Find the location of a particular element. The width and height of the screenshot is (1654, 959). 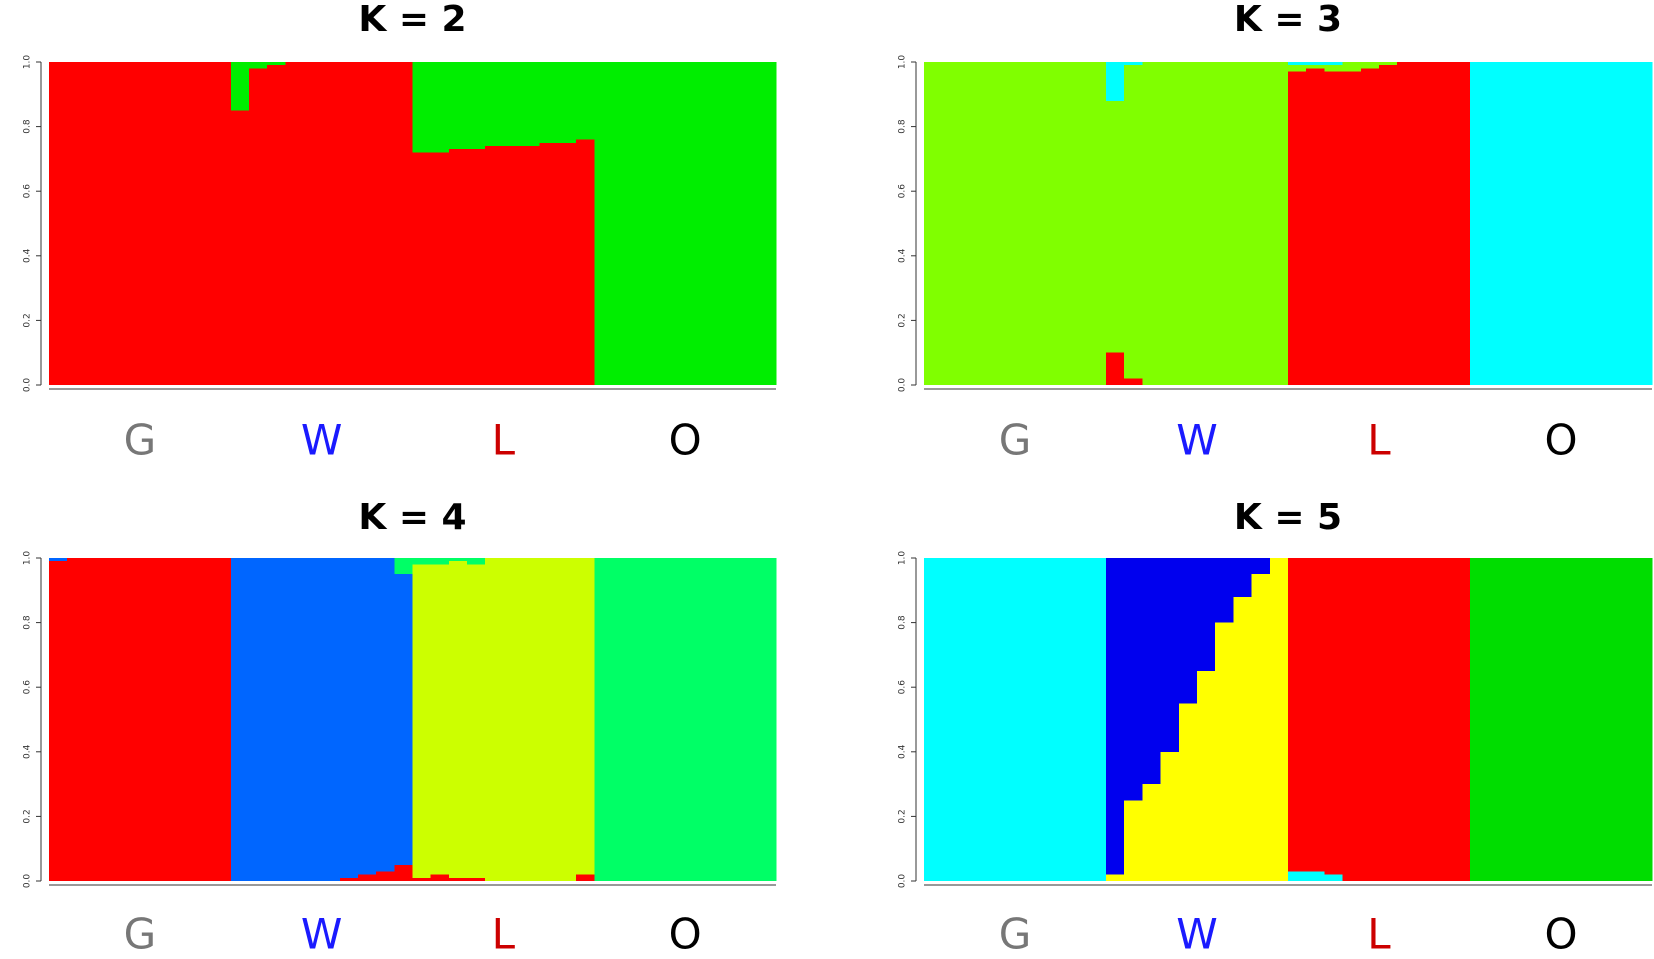

y-tick-label: 0.0 is located at coordinates (903, 881).